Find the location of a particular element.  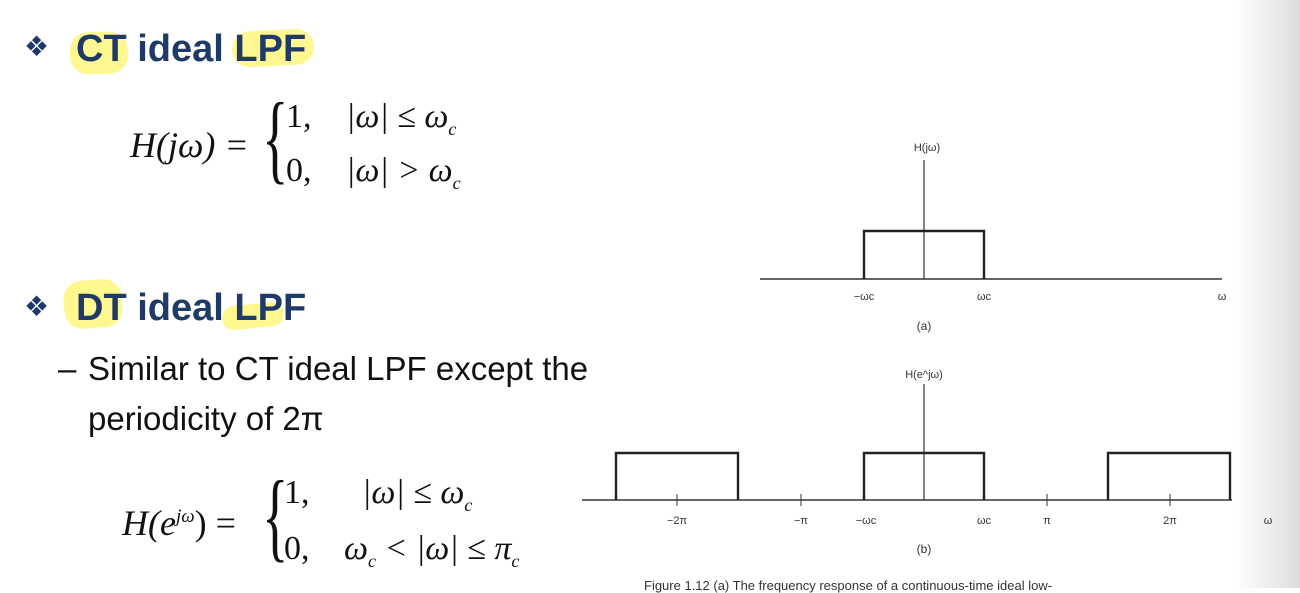

ct-case2-value: 0, is located at coordinates (299, 170).